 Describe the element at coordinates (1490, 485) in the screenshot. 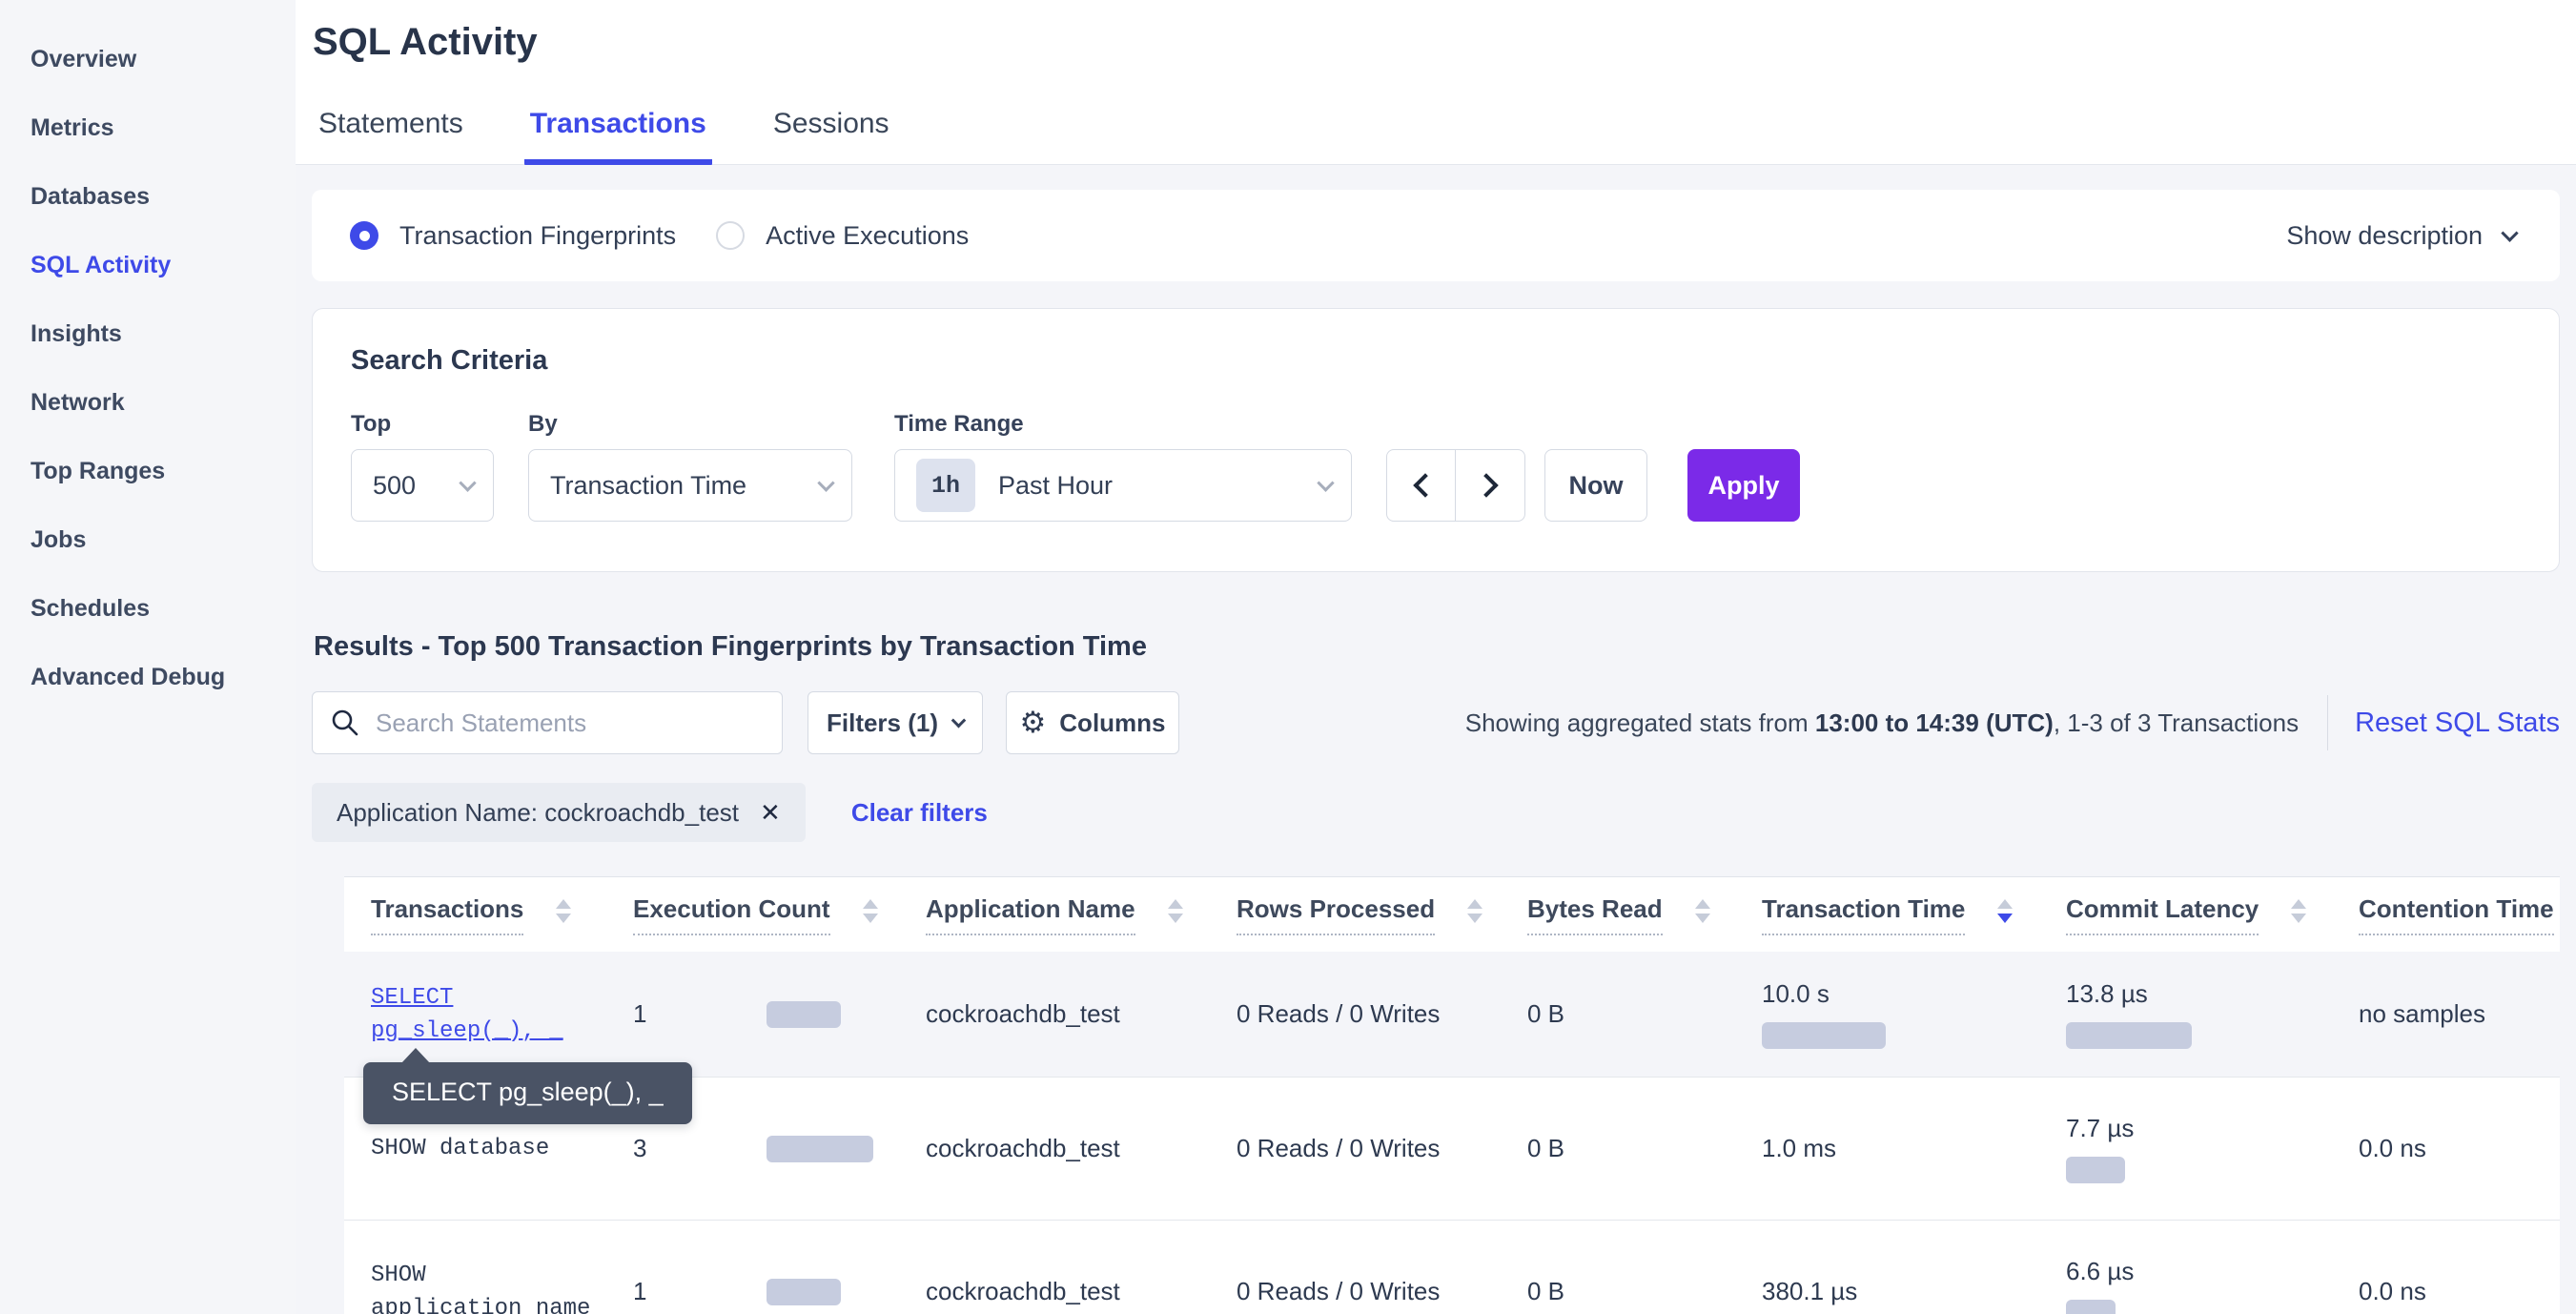

I see `next-range-button` at that location.